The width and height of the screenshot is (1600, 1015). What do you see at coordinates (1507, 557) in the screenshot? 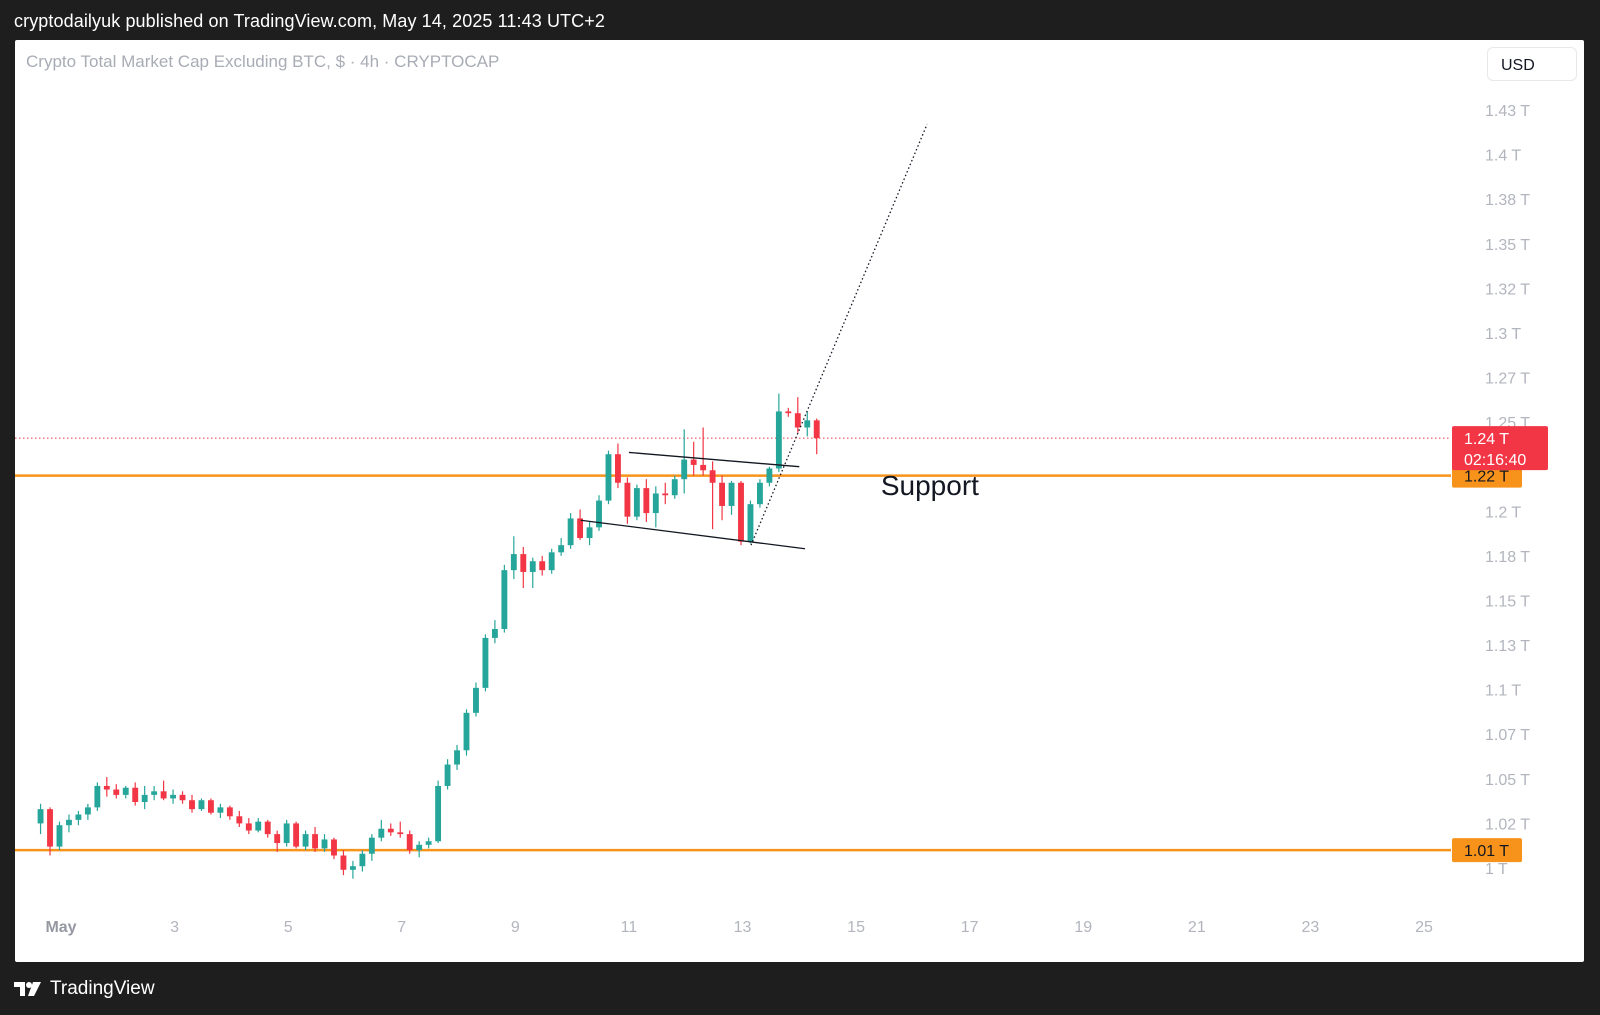
I see `y-tick-label: 1.18 T` at bounding box center [1507, 557].